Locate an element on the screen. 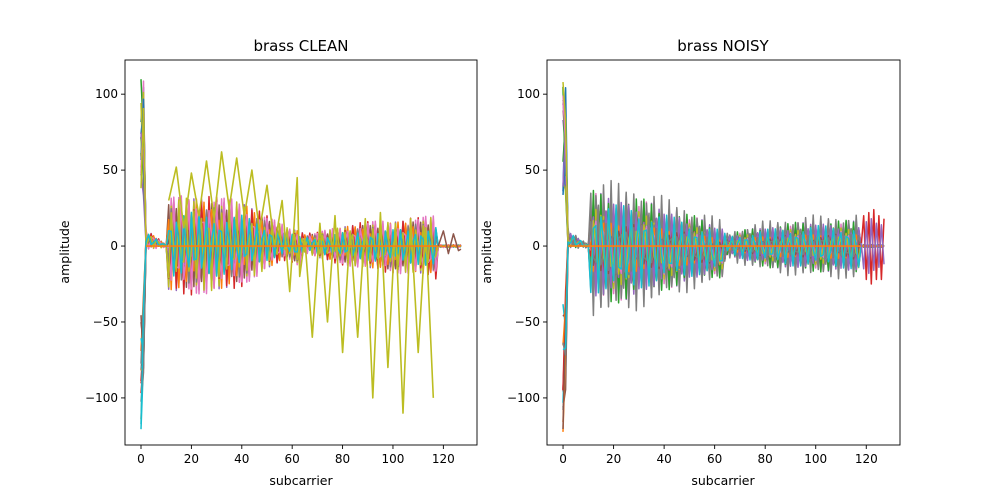 This screenshot has width=1000, height=500. clean-y-tick-label: −50 is located at coordinates (105, 322).